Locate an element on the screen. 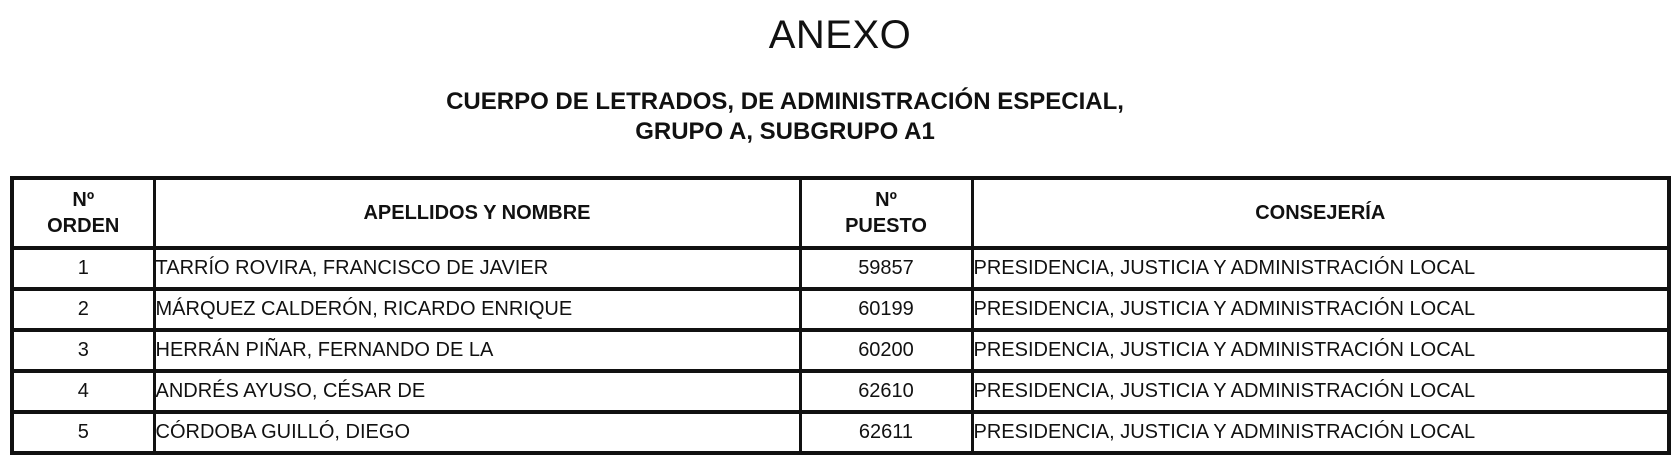 This screenshot has width=1680, height=476. header-nombre: APELLIDOS Y NOMBRE is located at coordinates (477, 213).